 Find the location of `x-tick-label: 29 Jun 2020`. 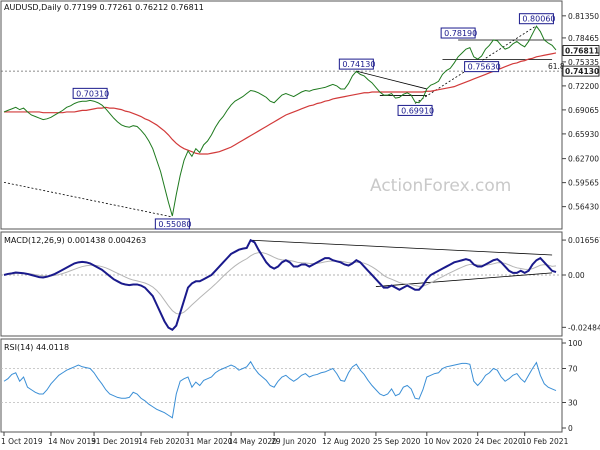

x-tick-label: 29 Jun 2020 is located at coordinates (293, 441).